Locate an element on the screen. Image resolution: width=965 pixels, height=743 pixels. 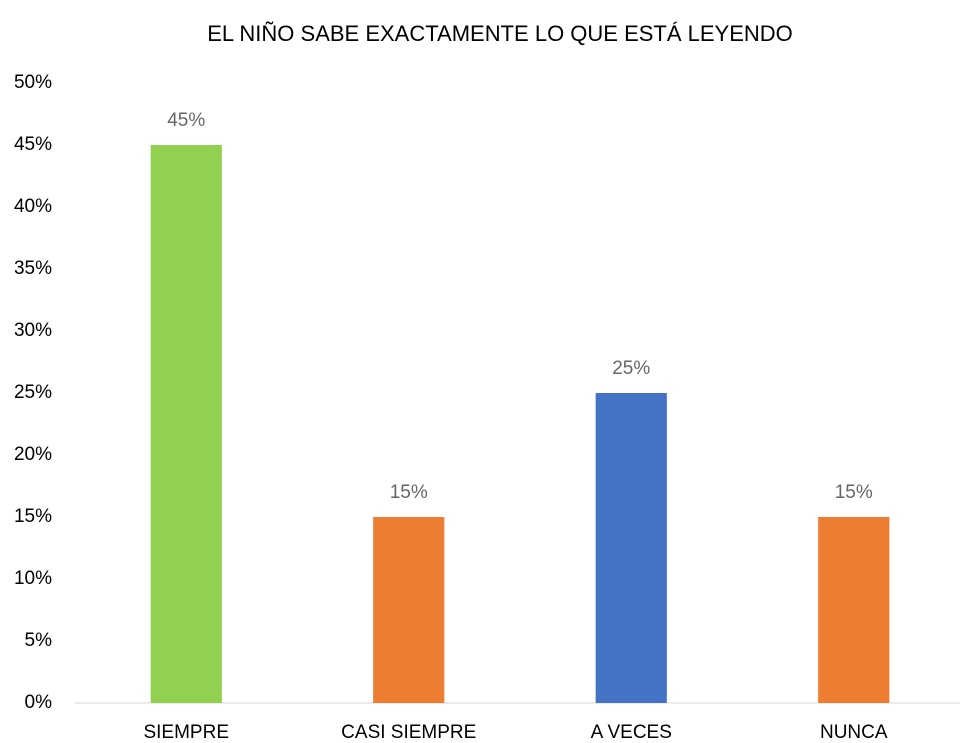
x-tick-label: SIEMPRE is located at coordinates (186, 732).